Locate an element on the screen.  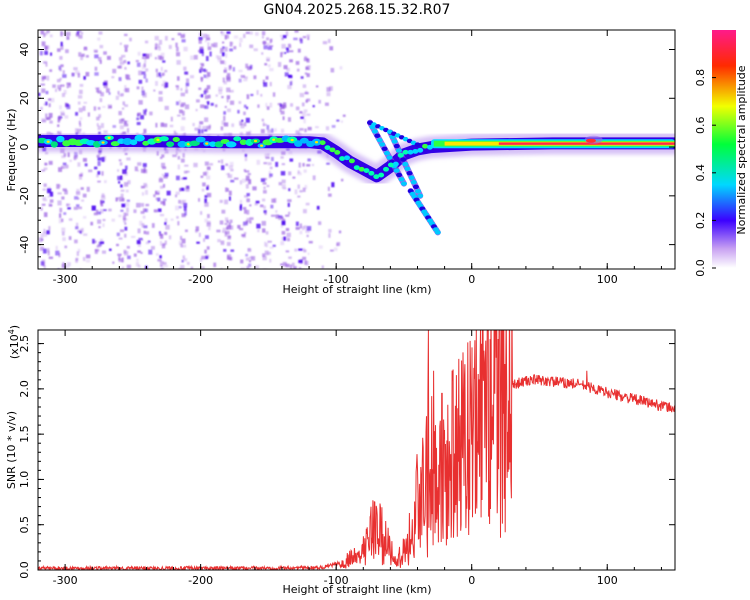
colorbar-ticks: 0.0 0.2 0.4 0.6 0.8 is located at coordinates (705, 173).